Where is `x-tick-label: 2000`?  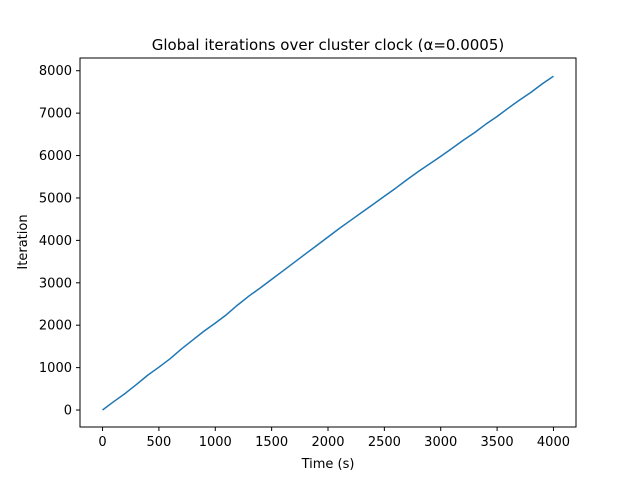
x-tick-label: 2000 is located at coordinates (327, 442).